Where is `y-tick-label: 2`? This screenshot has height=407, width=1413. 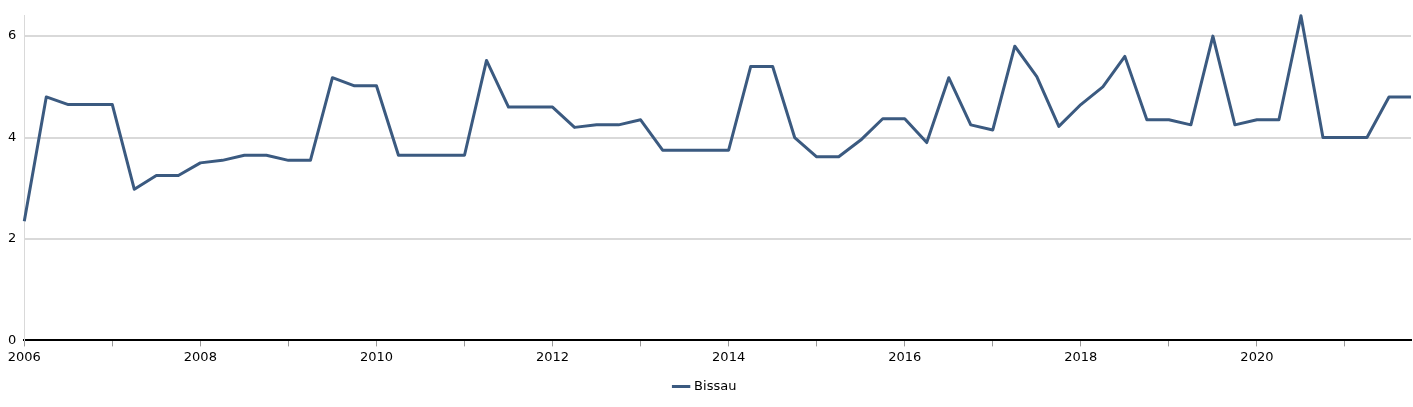
y-tick-label: 2 is located at coordinates (12, 238).